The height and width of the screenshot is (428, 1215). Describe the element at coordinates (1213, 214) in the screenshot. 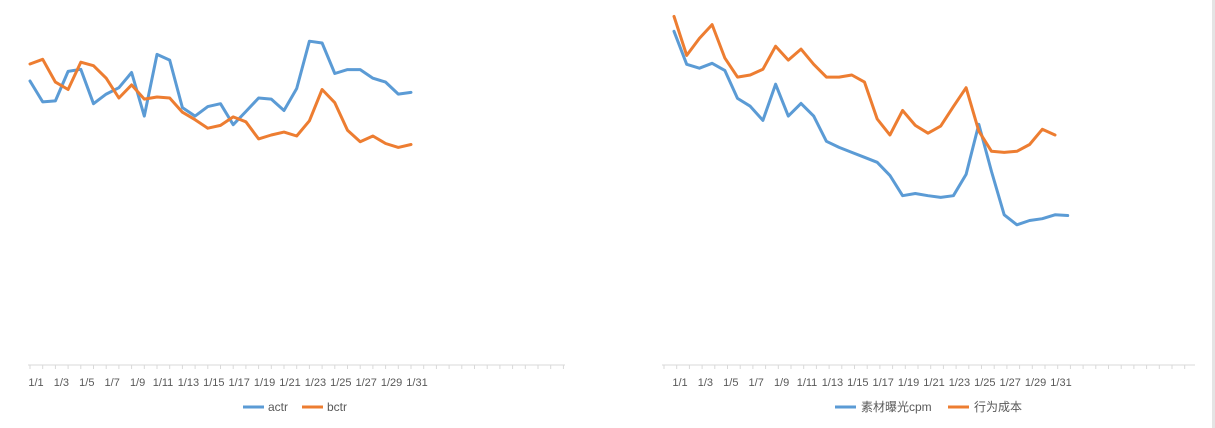

I see `right-edge-strip` at that location.